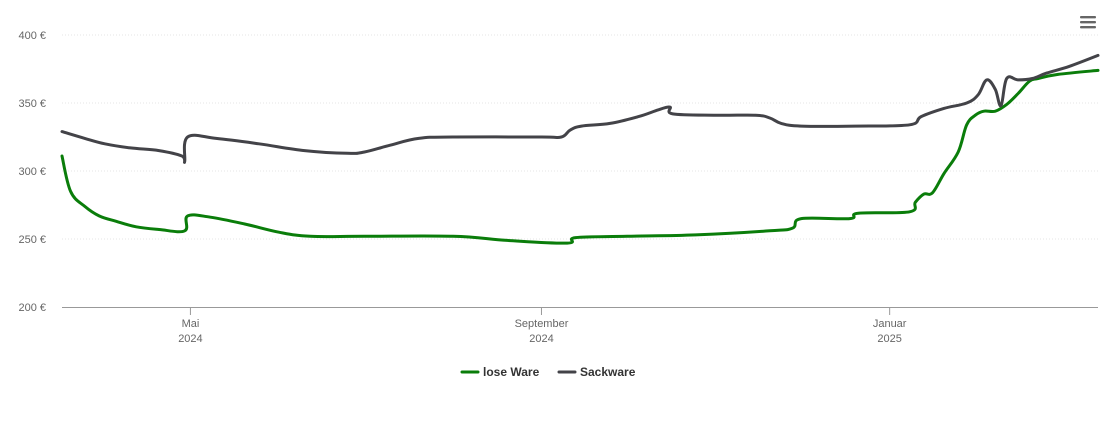  I want to click on legend-item-0: lose Ware, so click(500, 372).